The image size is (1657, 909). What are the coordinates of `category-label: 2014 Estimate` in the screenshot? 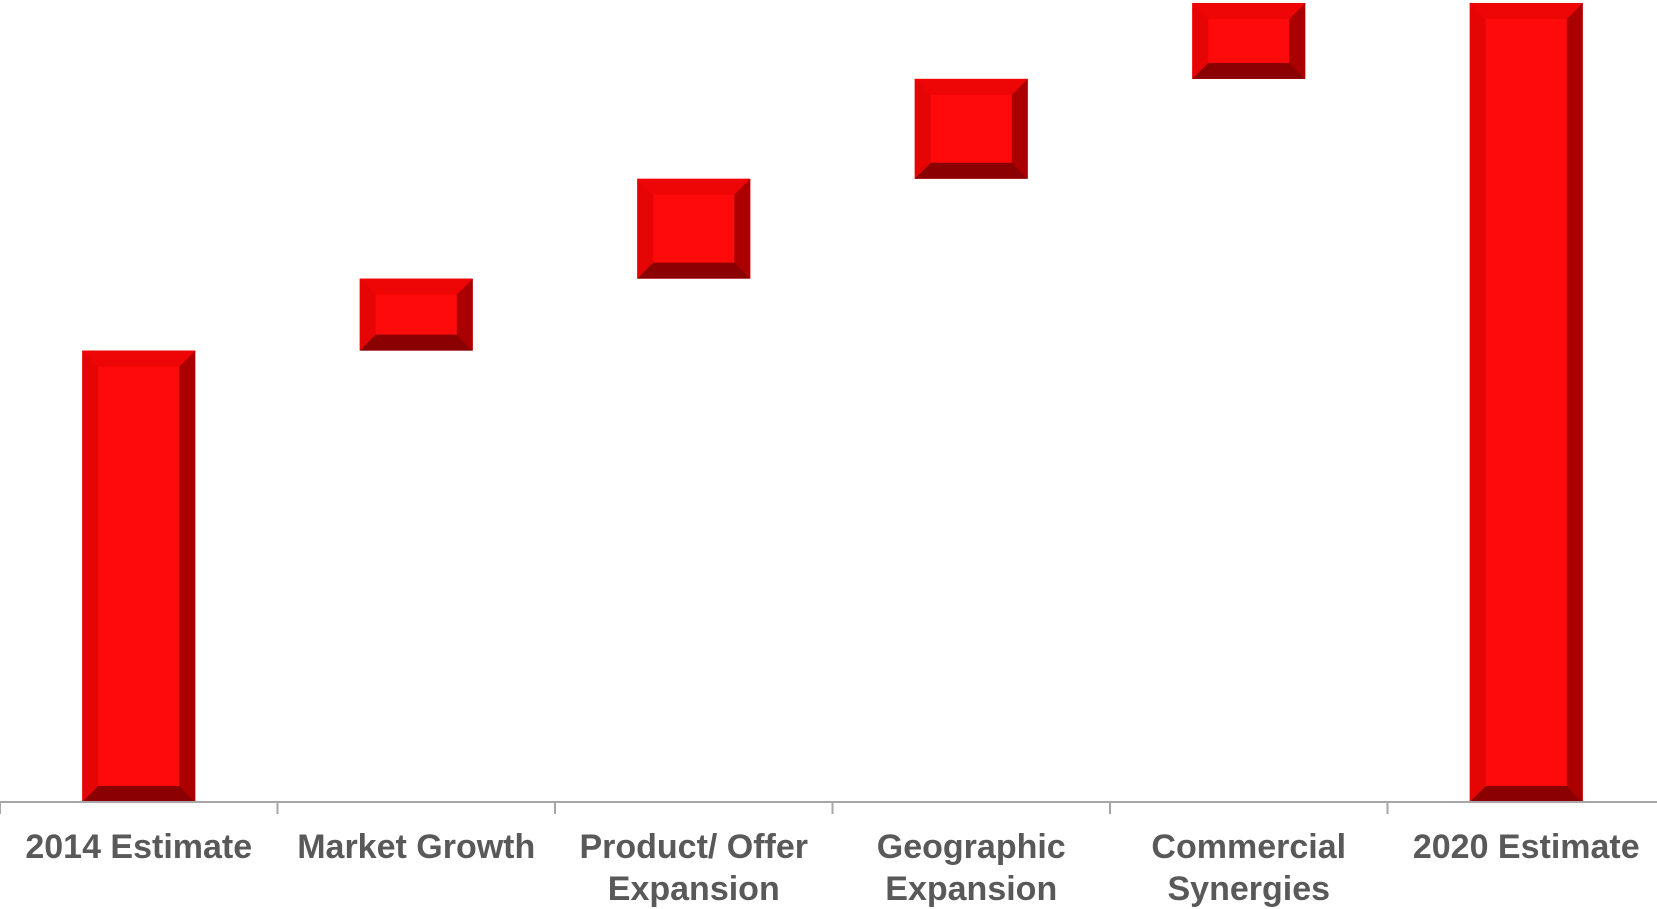 It's located at (138, 847).